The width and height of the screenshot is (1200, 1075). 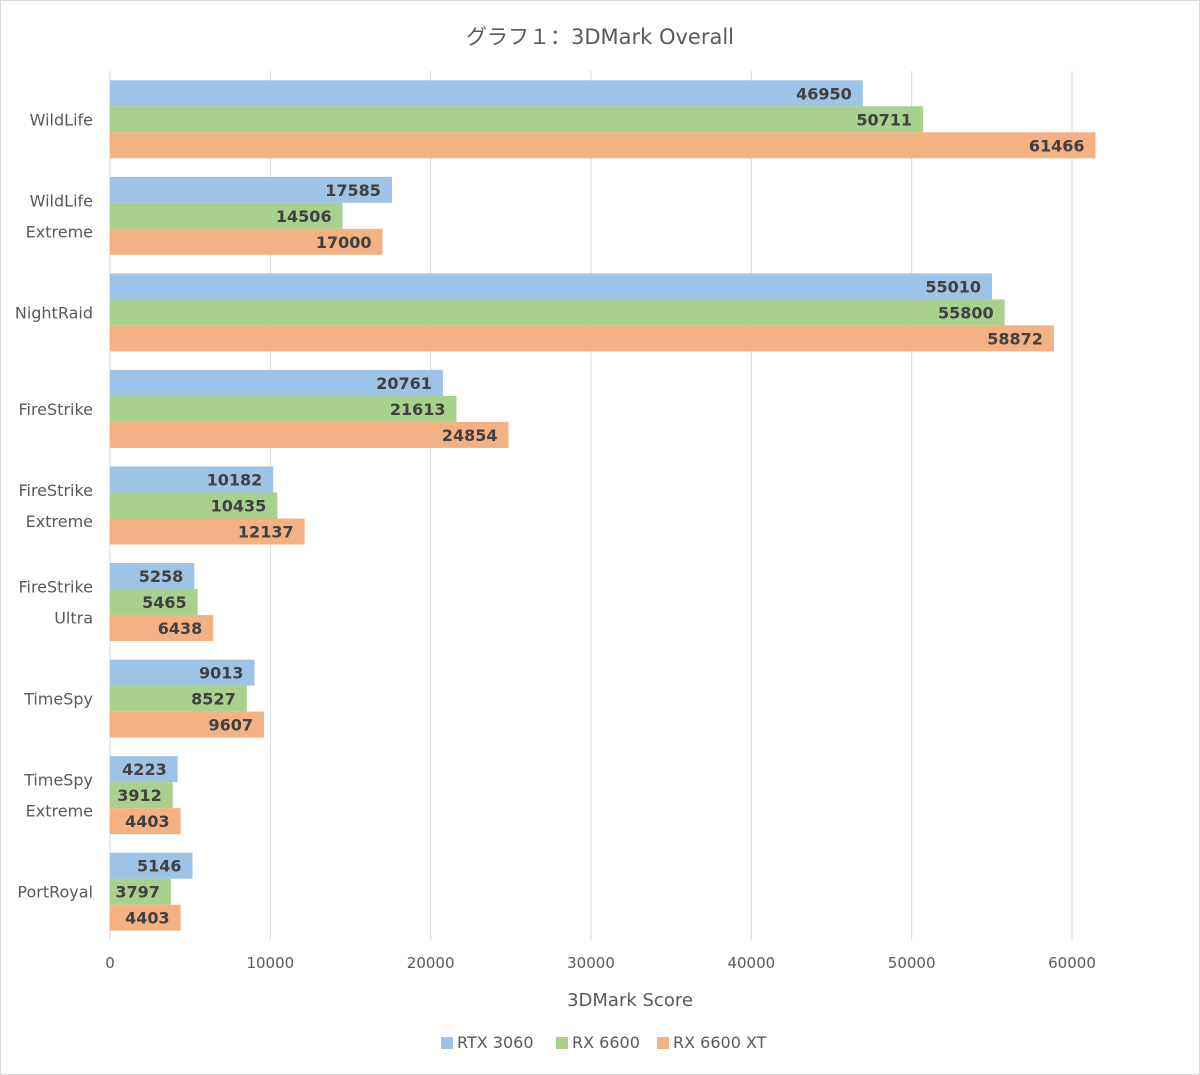 What do you see at coordinates (1072, 963) in the screenshot?
I see `x-tick-label: 60000` at bounding box center [1072, 963].